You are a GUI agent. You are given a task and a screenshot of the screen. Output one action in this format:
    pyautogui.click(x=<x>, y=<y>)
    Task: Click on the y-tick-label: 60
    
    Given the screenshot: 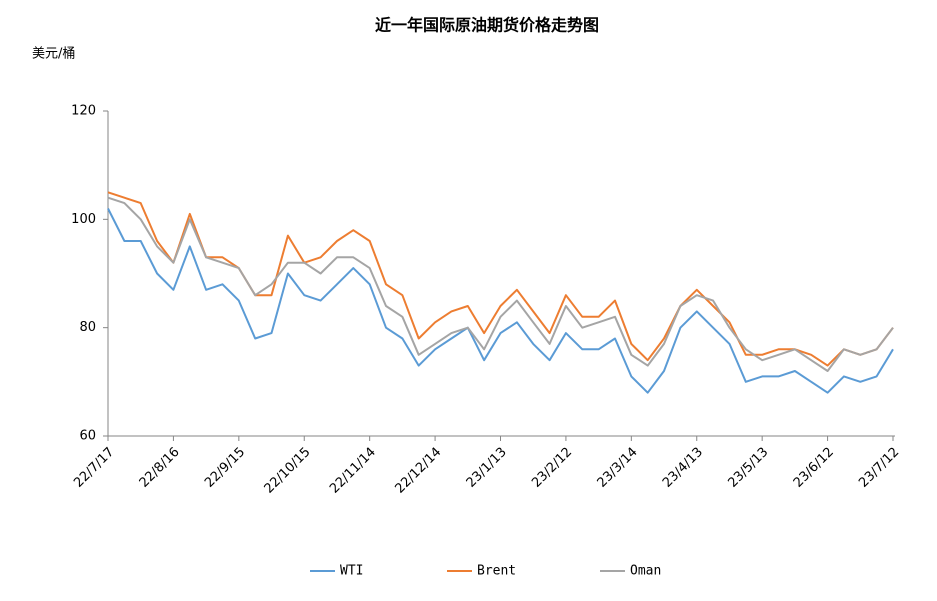 What is the action you would take?
    pyautogui.click(x=87, y=436)
    